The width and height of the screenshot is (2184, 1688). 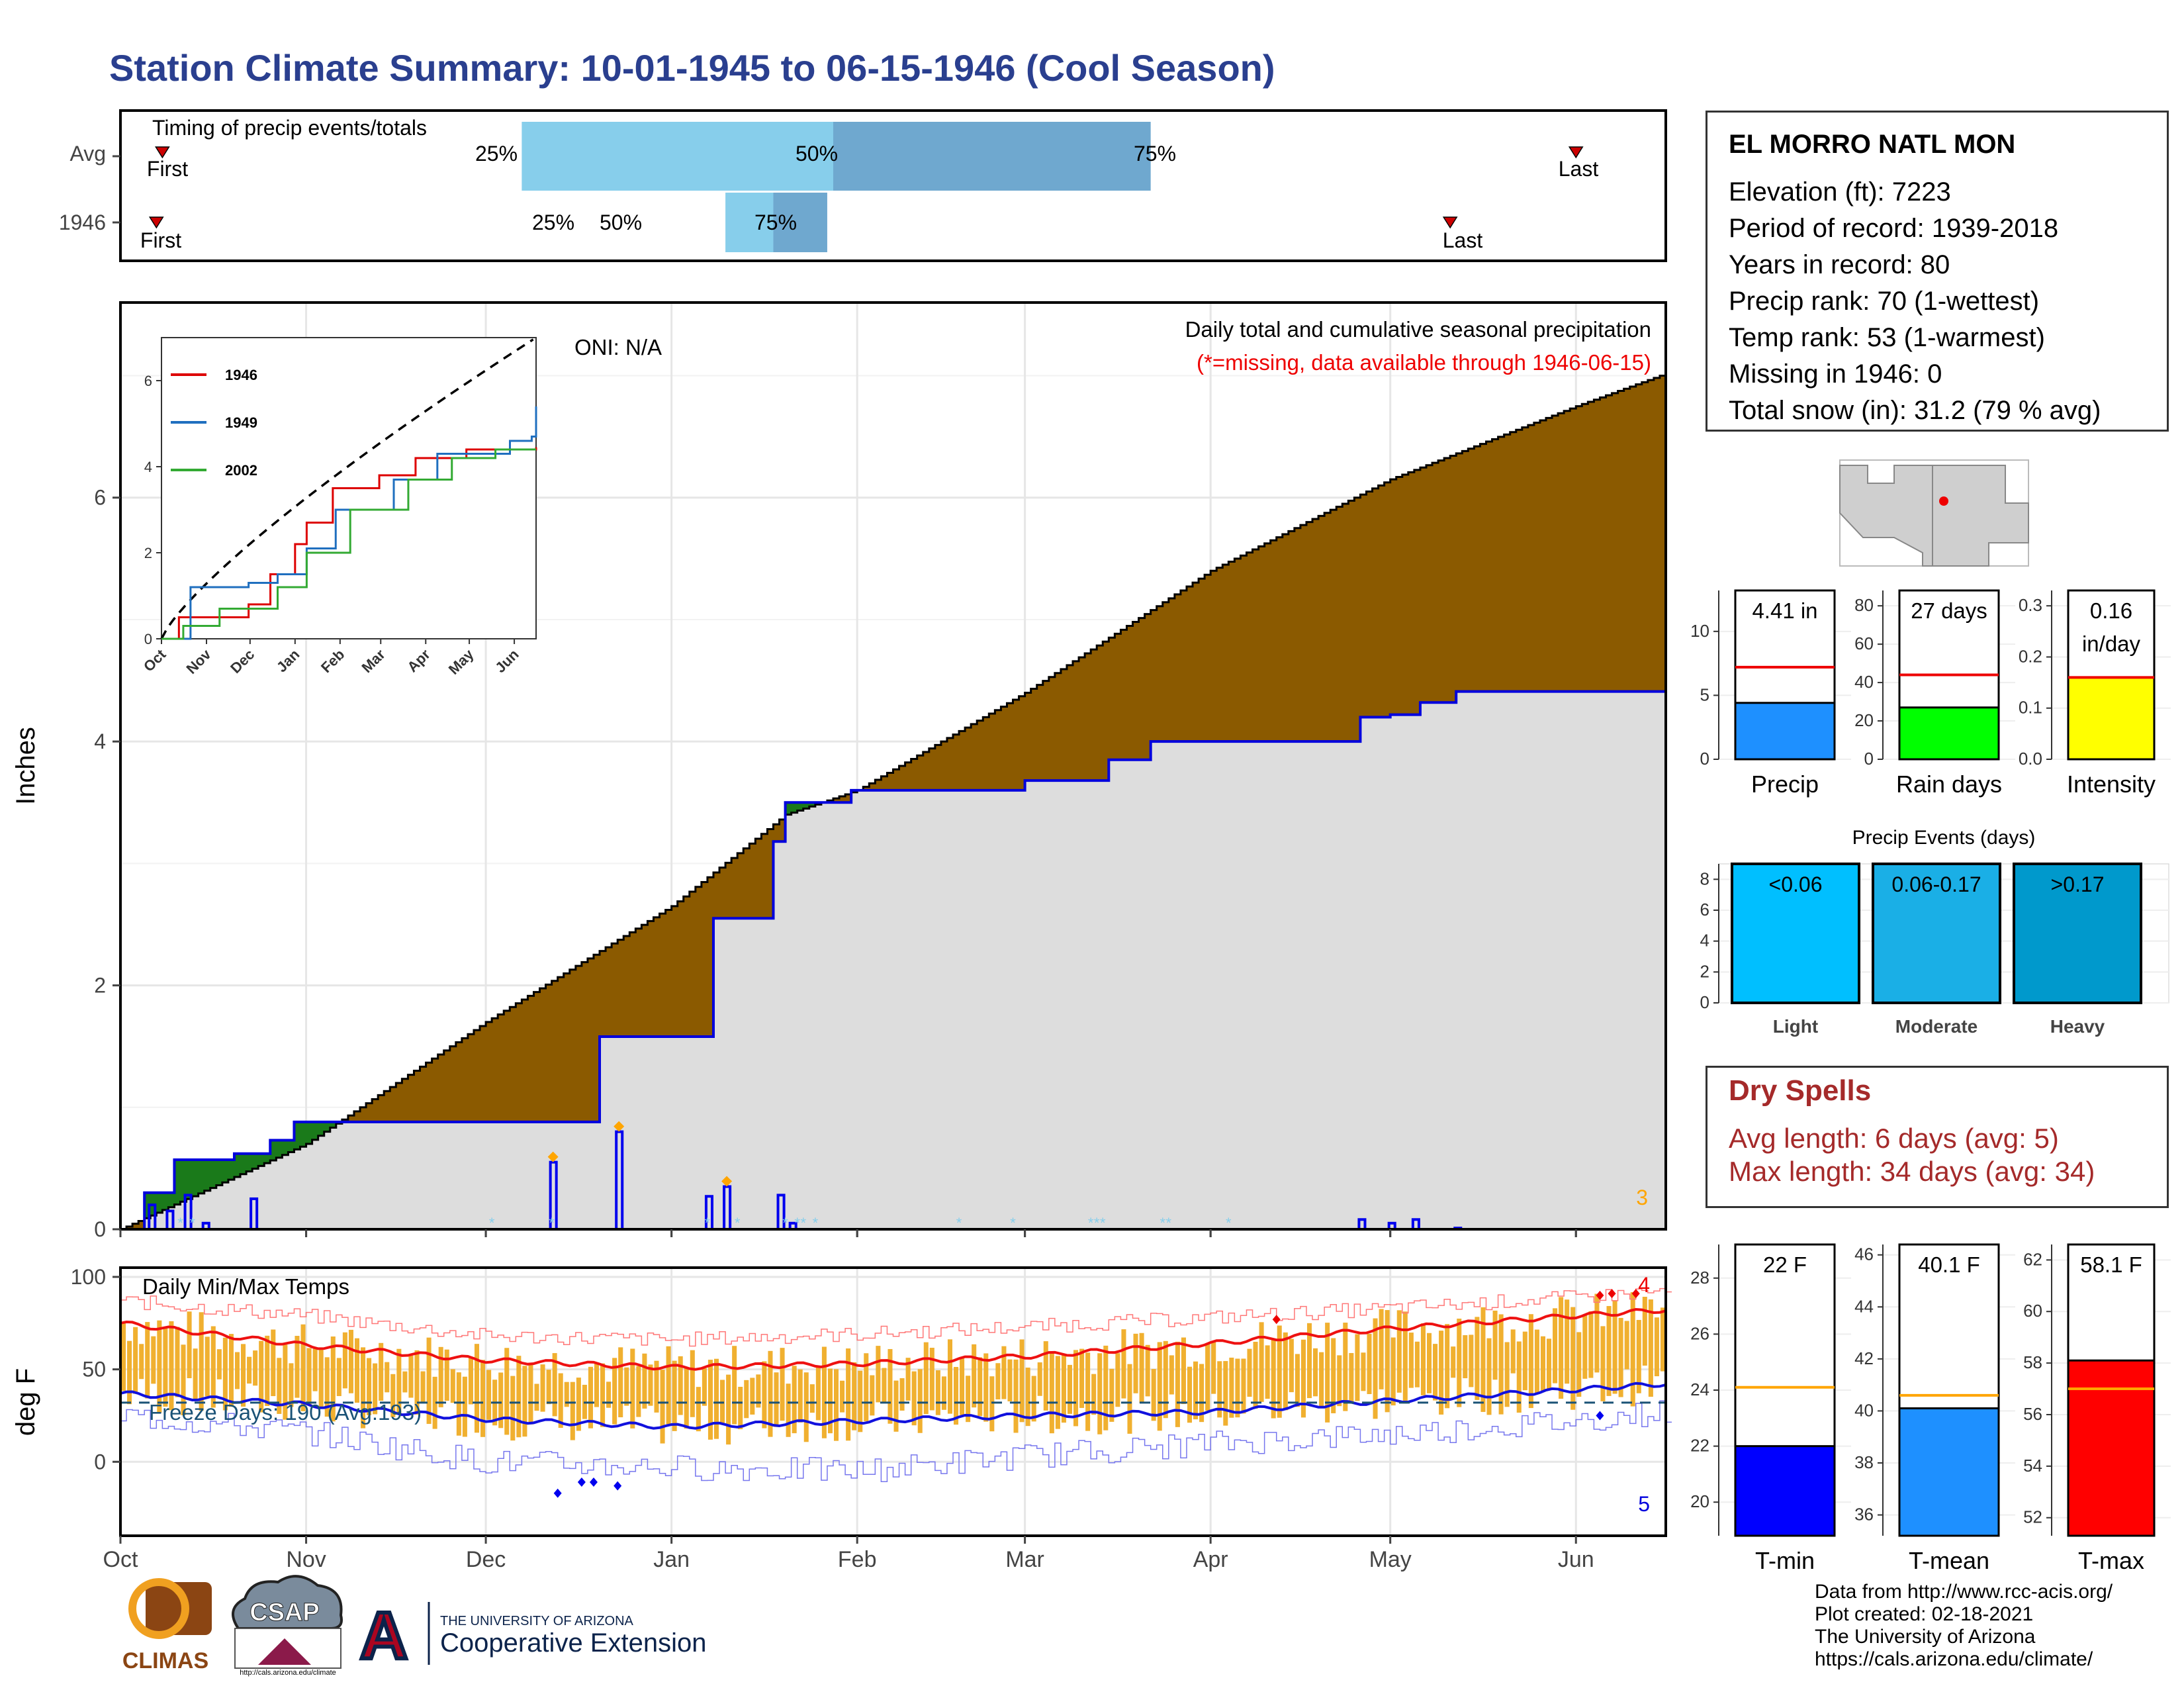 I want to click on inset-series-2002-line, so click(x=348, y=544).